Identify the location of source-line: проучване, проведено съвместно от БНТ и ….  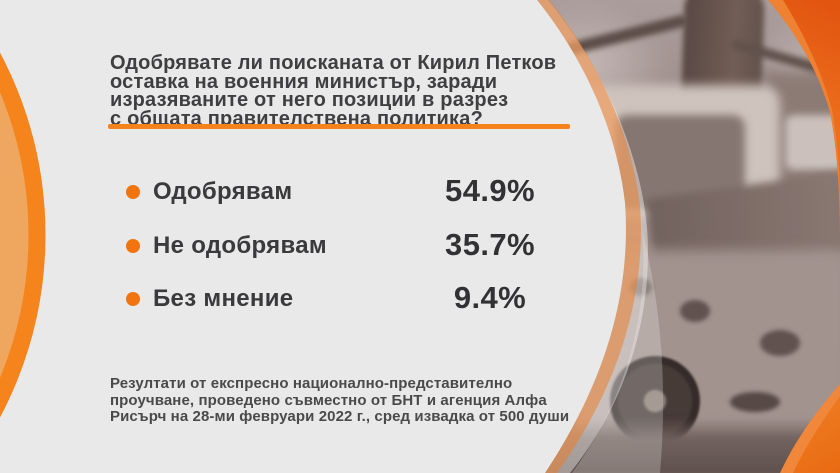
(328, 400).